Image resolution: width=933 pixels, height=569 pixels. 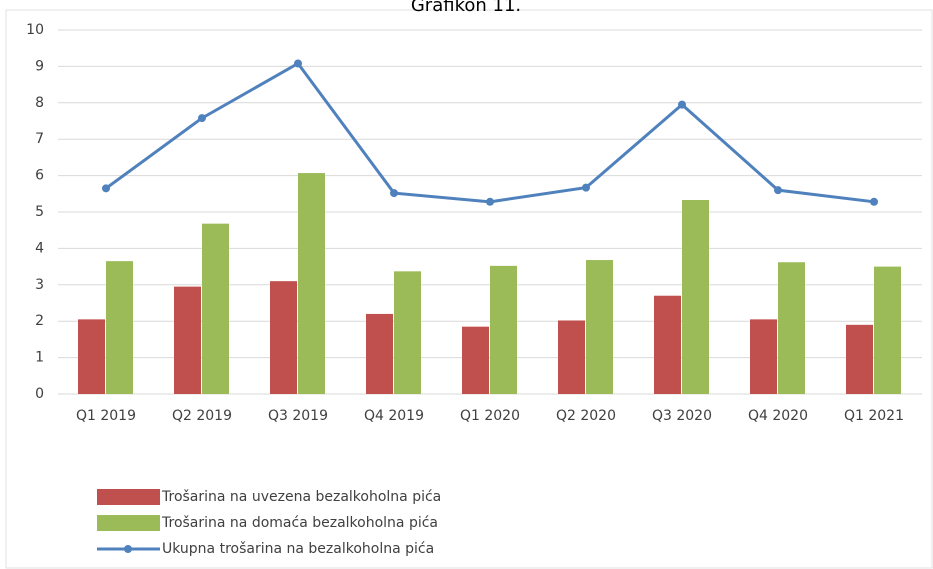 What do you see at coordinates (39, 103) in the screenshot?
I see `y-tick-label: 8` at bounding box center [39, 103].